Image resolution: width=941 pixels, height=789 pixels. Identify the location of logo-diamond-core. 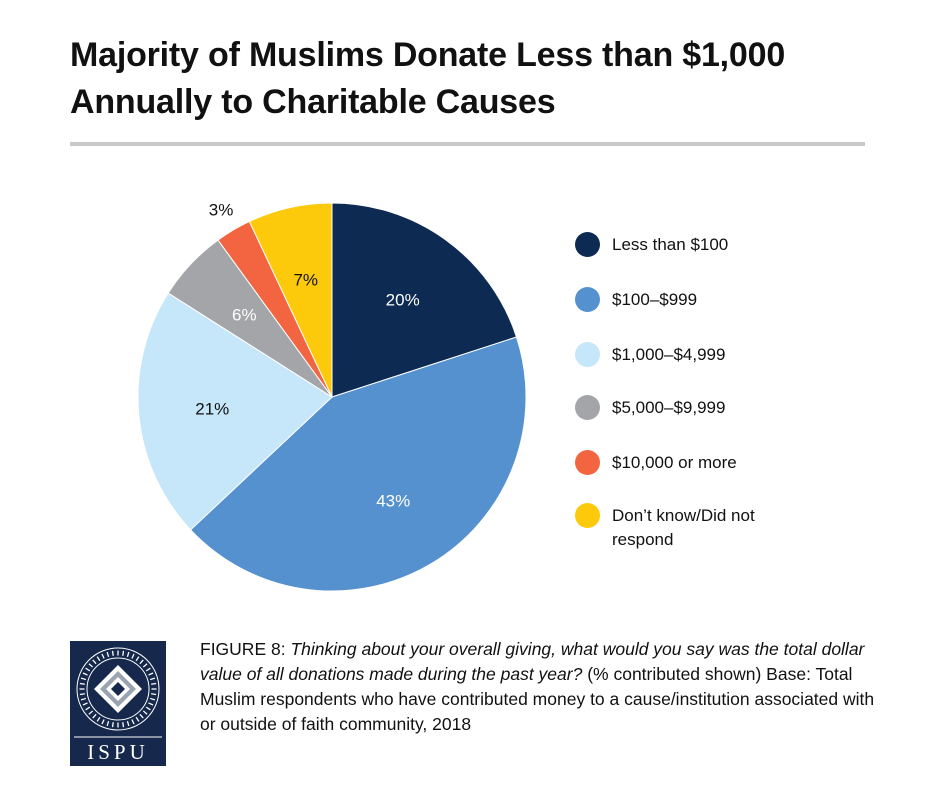
(118, 689).